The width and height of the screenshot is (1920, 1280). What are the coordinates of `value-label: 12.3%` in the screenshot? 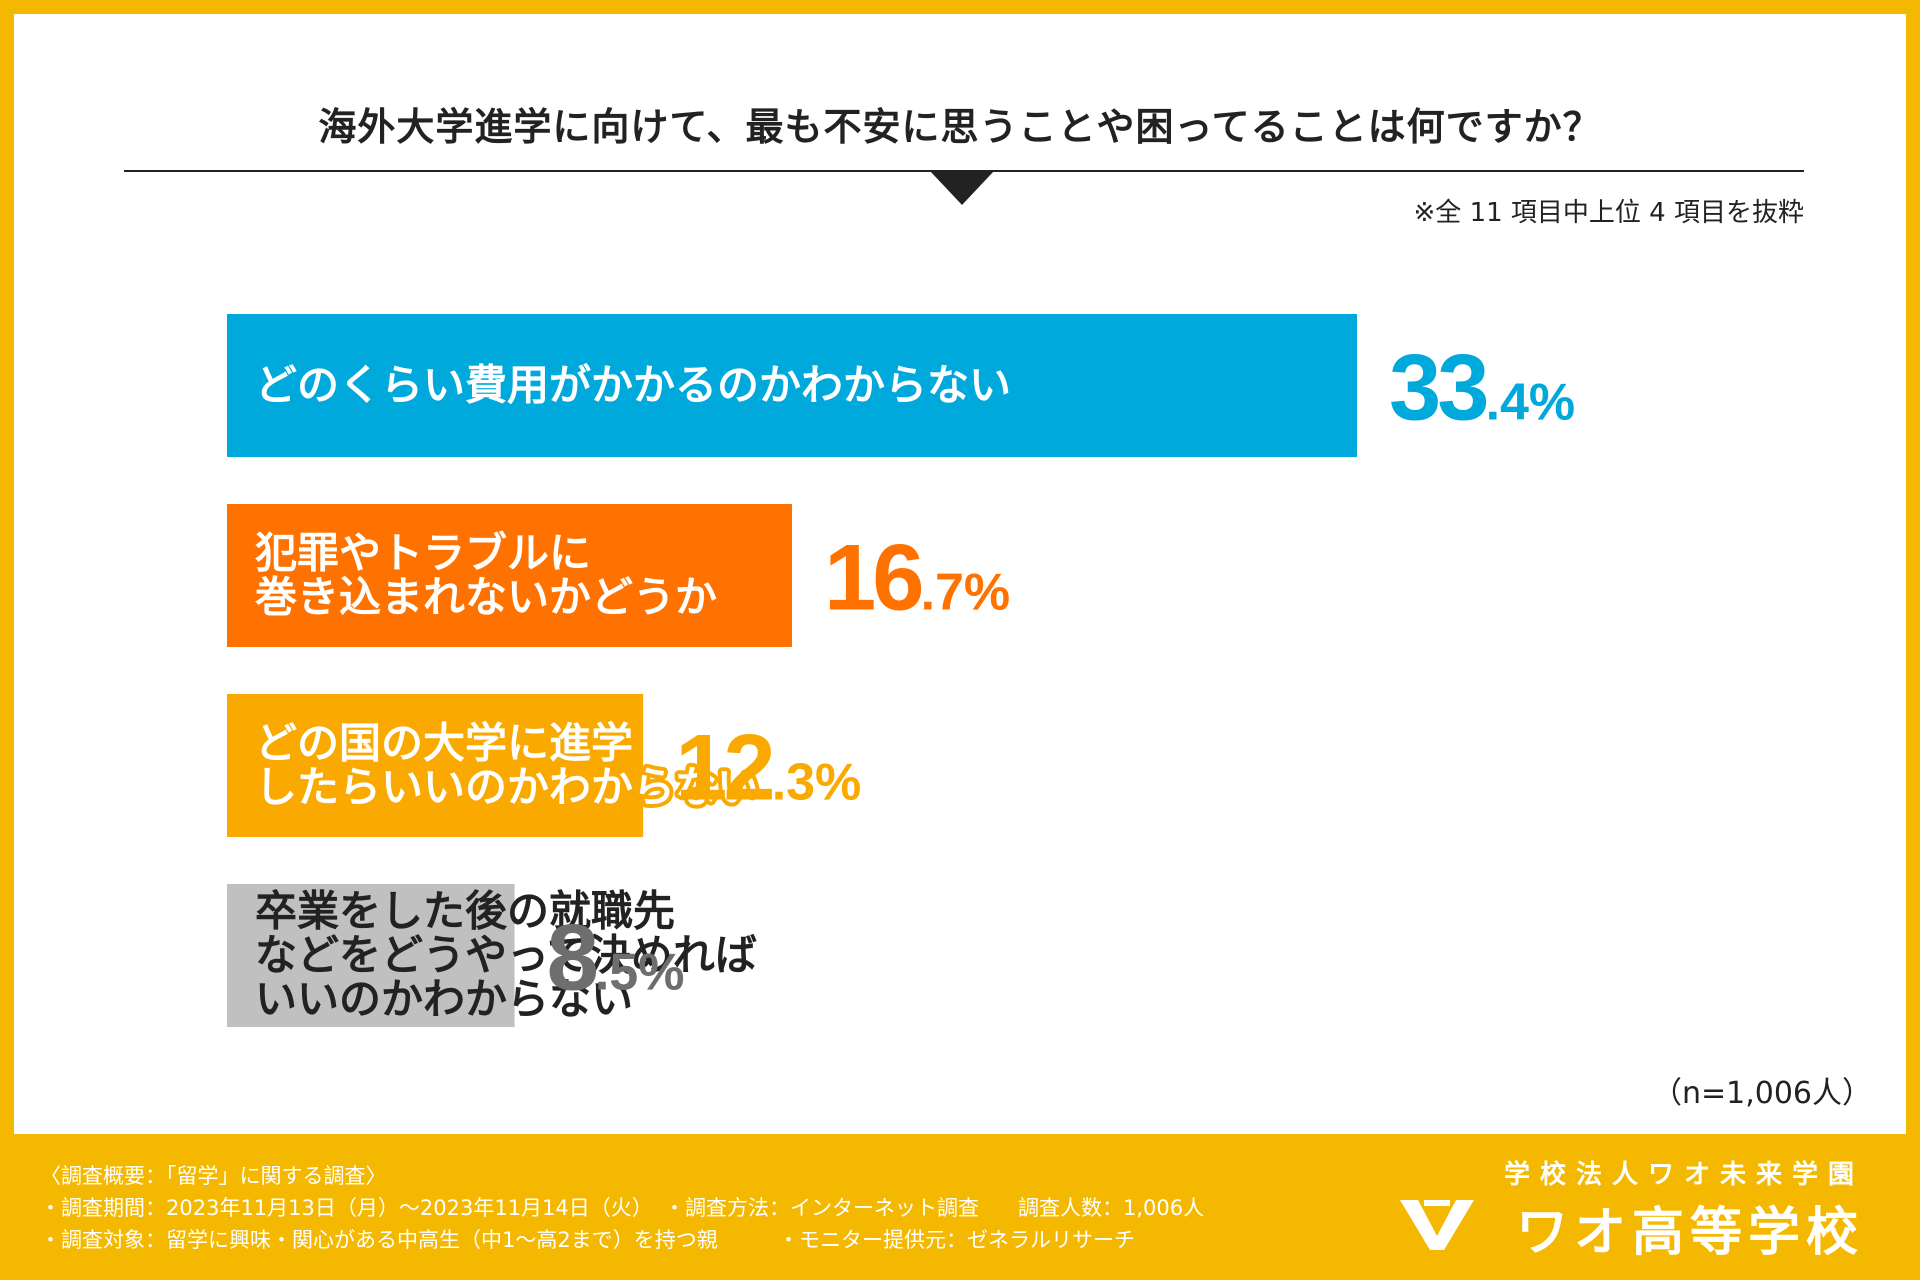 It's located at (768, 767).